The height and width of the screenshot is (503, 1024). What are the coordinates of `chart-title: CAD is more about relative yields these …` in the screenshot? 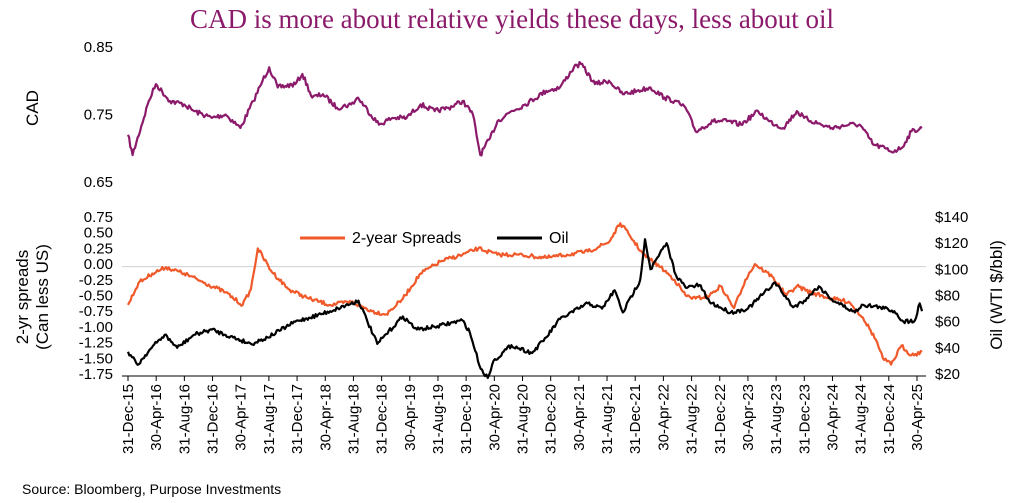 It's located at (512, 19).